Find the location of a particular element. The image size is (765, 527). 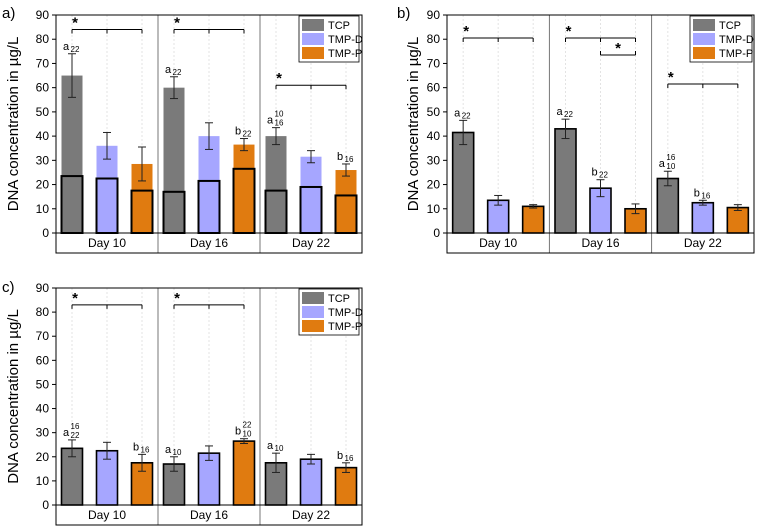

y-tick-label: 90 is located at coordinates (43, 288).